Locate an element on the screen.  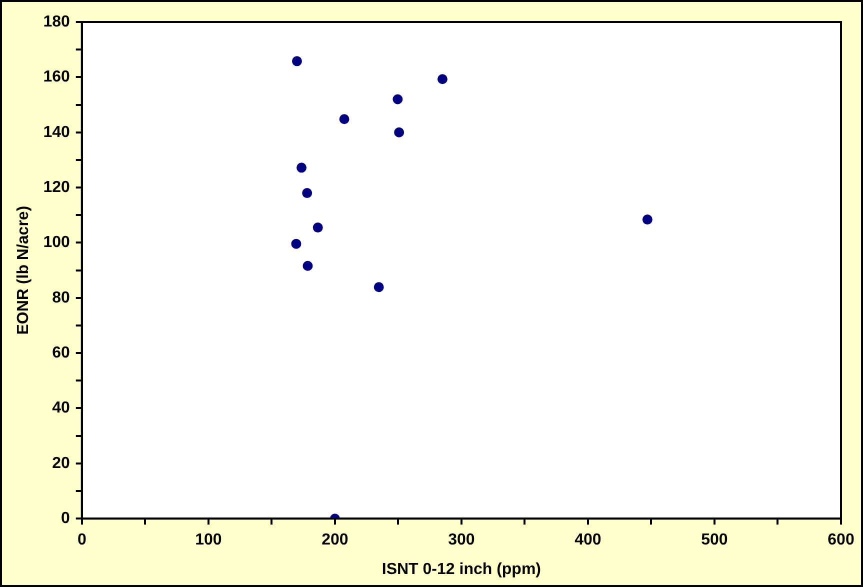
x-tick-label: 600 is located at coordinates (841, 540).